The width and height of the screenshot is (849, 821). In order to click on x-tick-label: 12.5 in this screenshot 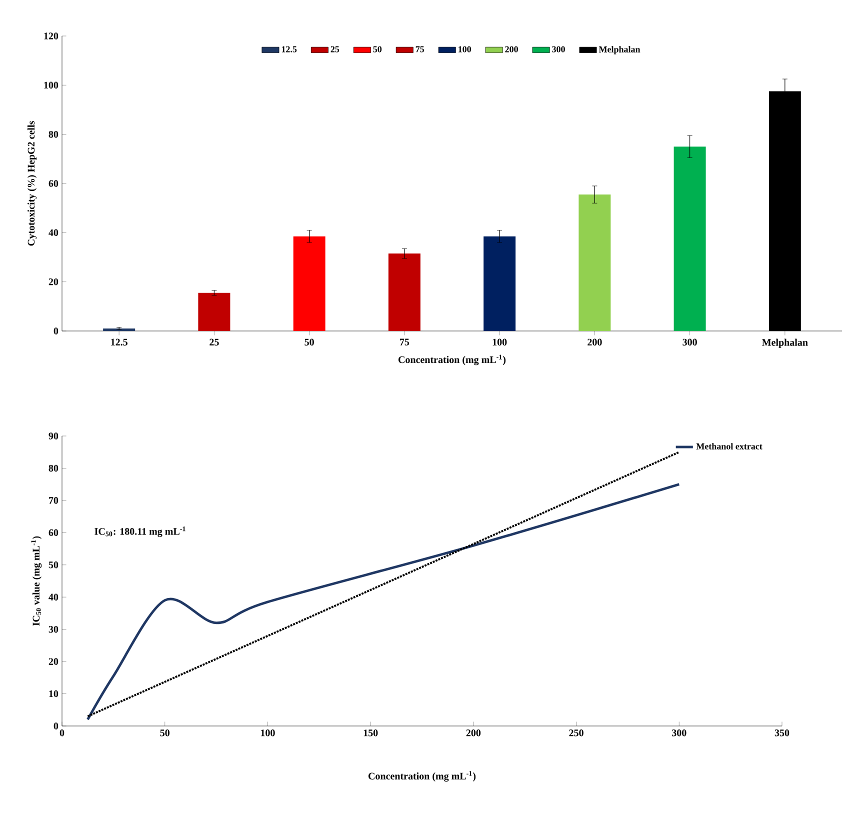, I will do `click(119, 342)`.